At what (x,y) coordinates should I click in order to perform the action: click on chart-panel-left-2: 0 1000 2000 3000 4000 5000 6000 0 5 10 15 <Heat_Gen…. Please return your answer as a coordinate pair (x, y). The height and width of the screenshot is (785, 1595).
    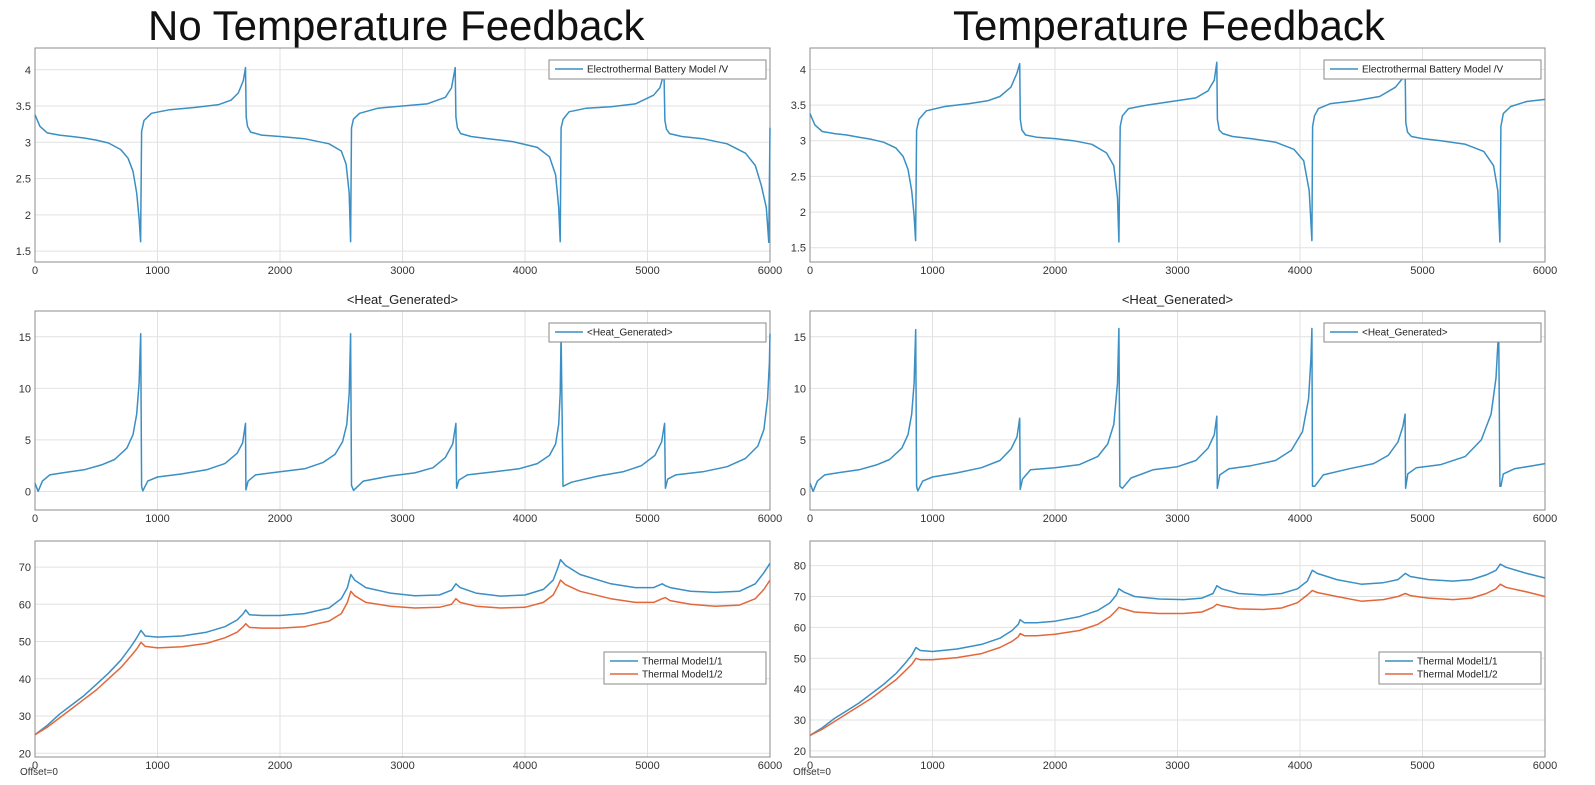
    Looking at the image, I should click on (400, 408).